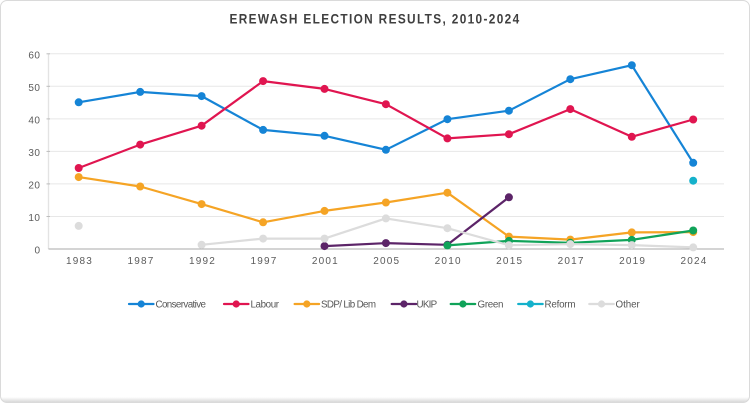  What do you see at coordinates (265, 304) in the screenshot?
I see `svg-text: Labour` at bounding box center [265, 304].